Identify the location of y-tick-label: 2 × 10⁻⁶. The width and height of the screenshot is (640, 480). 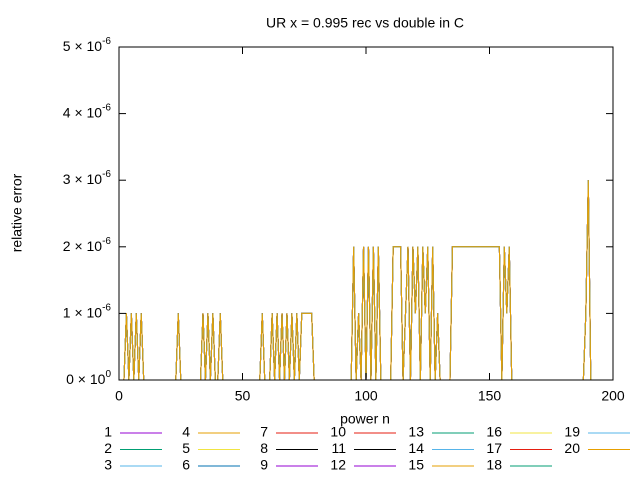
(87, 244).